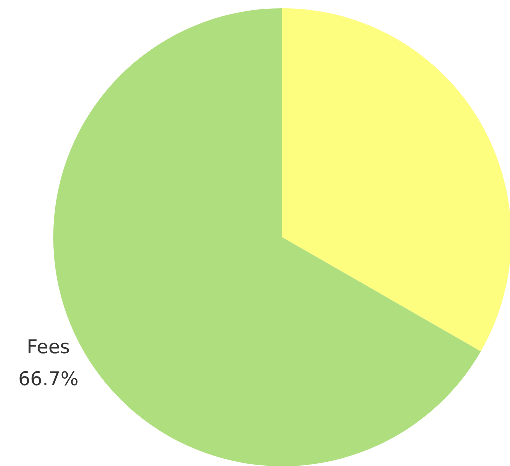 The height and width of the screenshot is (466, 510). Describe the element at coordinates (48, 379) in the screenshot. I see `data-label: 66.7%` at that location.